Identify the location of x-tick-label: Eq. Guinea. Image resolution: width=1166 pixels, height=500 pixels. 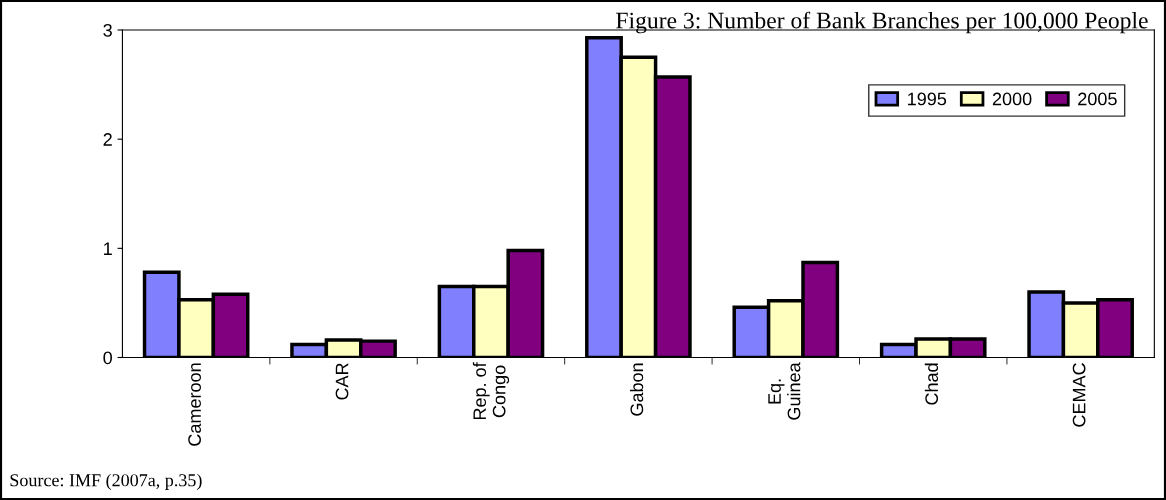
(784, 391).